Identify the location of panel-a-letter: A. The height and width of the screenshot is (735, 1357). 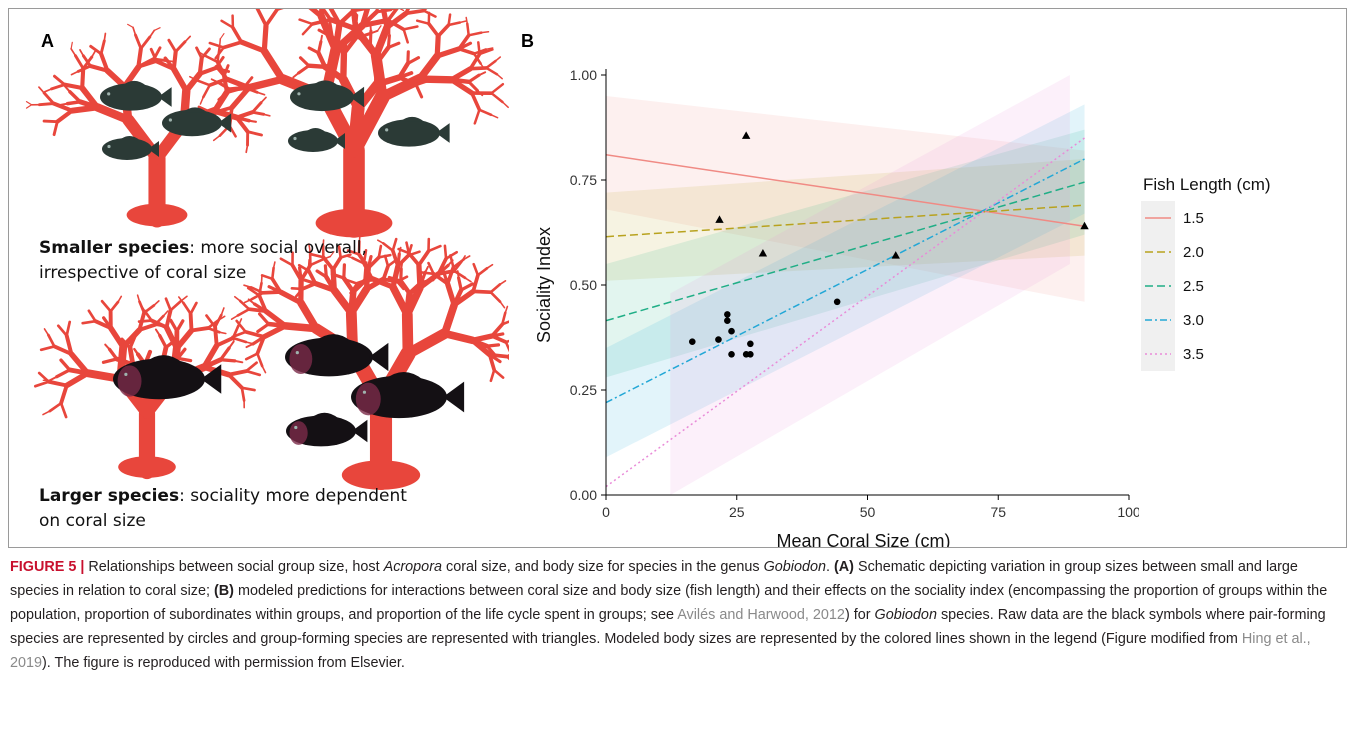
(47, 41).